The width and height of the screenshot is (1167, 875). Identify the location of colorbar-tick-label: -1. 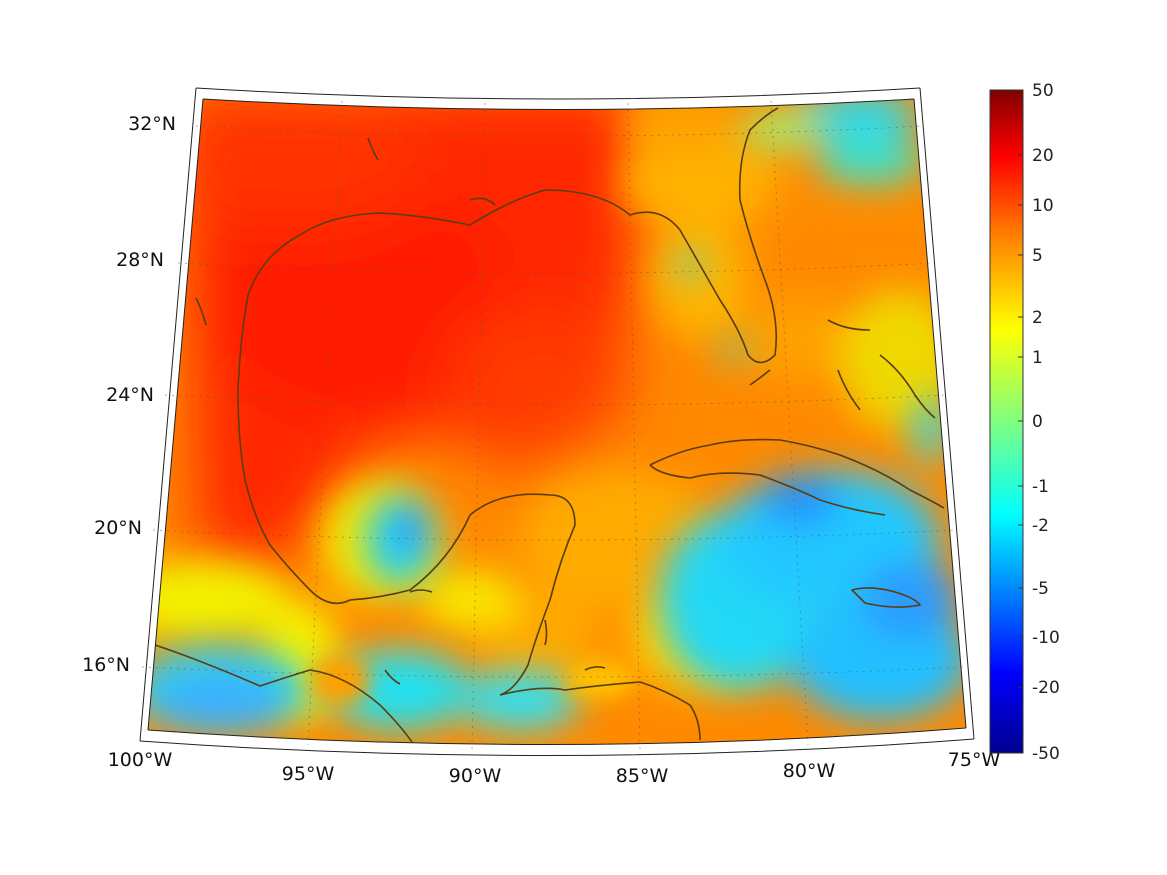
(1040, 487).